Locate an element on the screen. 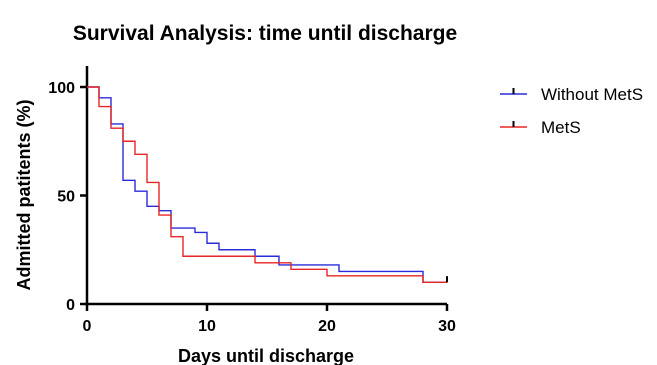 Image resolution: width=657 pixels, height=365 pixels. legend-item: MetS is located at coordinates (540, 127).